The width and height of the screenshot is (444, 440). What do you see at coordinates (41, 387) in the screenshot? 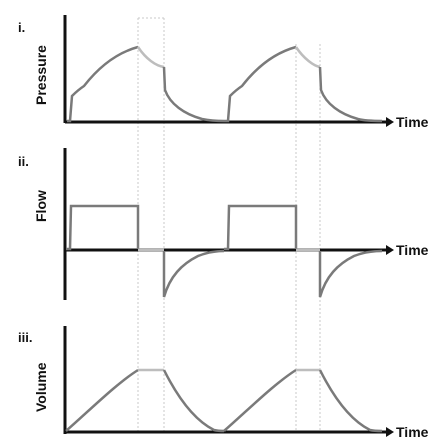
I see `y-axis-title: Volume` at bounding box center [41, 387].